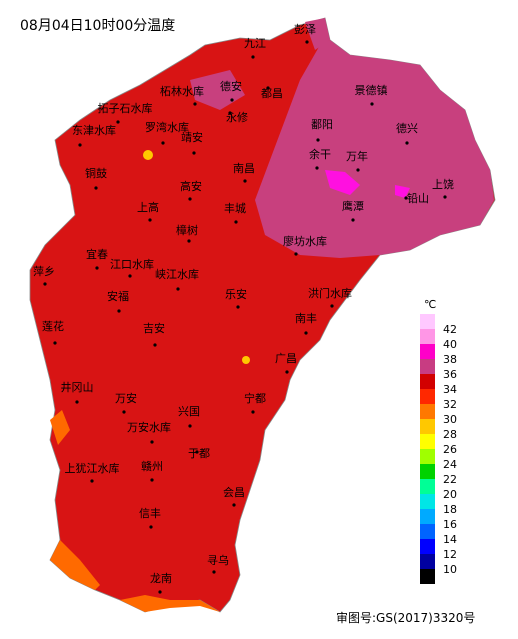  What do you see at coordinates (357, 156) in the screenshot?
I see `city-label: 万年` at bounding box center [357, 156].